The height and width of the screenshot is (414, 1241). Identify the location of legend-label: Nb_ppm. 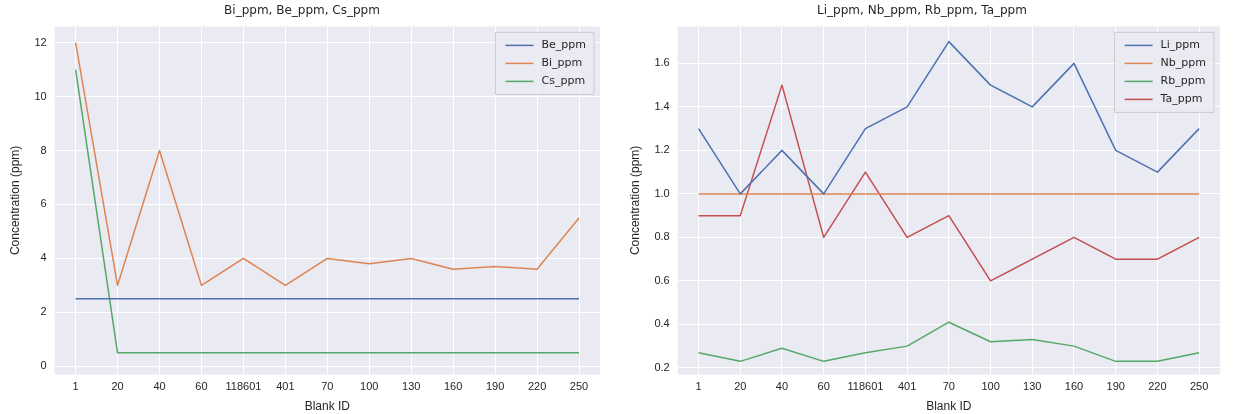
(1183, 63).